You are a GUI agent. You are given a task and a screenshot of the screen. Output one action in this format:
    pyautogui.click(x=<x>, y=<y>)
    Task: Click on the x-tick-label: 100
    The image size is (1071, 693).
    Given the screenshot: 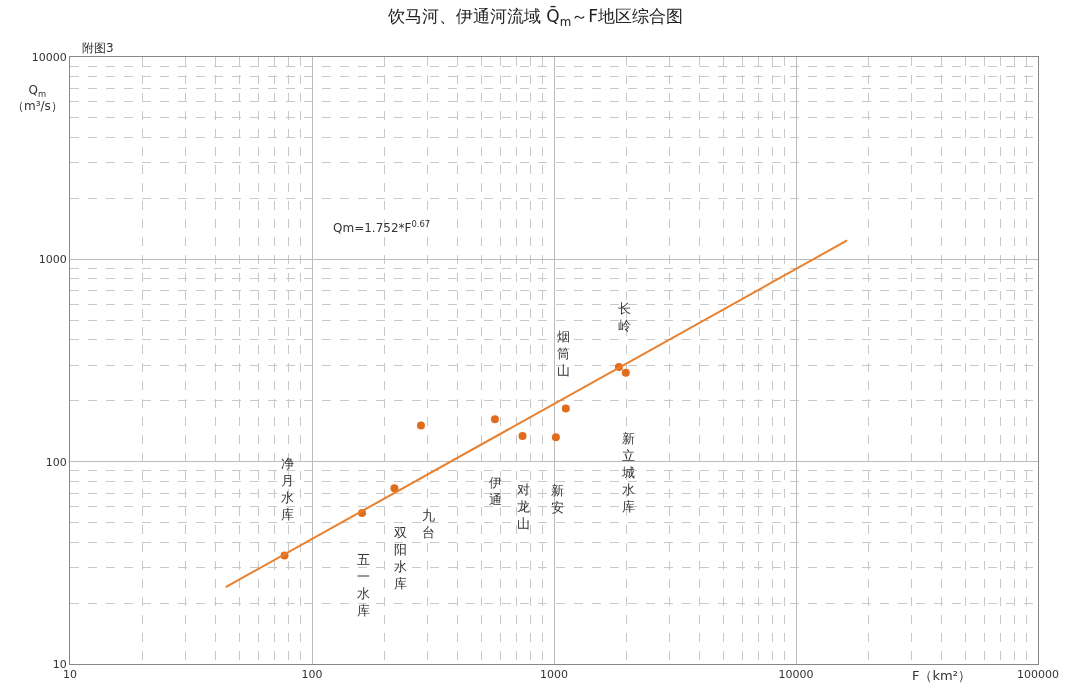 What is the action you would take?
    pyautogui.click(x=312, y=675)
    